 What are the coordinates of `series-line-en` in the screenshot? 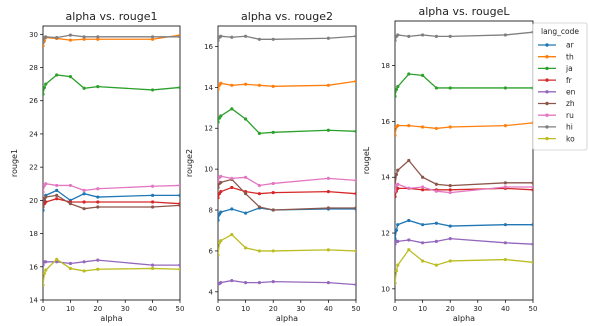 It's located at (287, 282).